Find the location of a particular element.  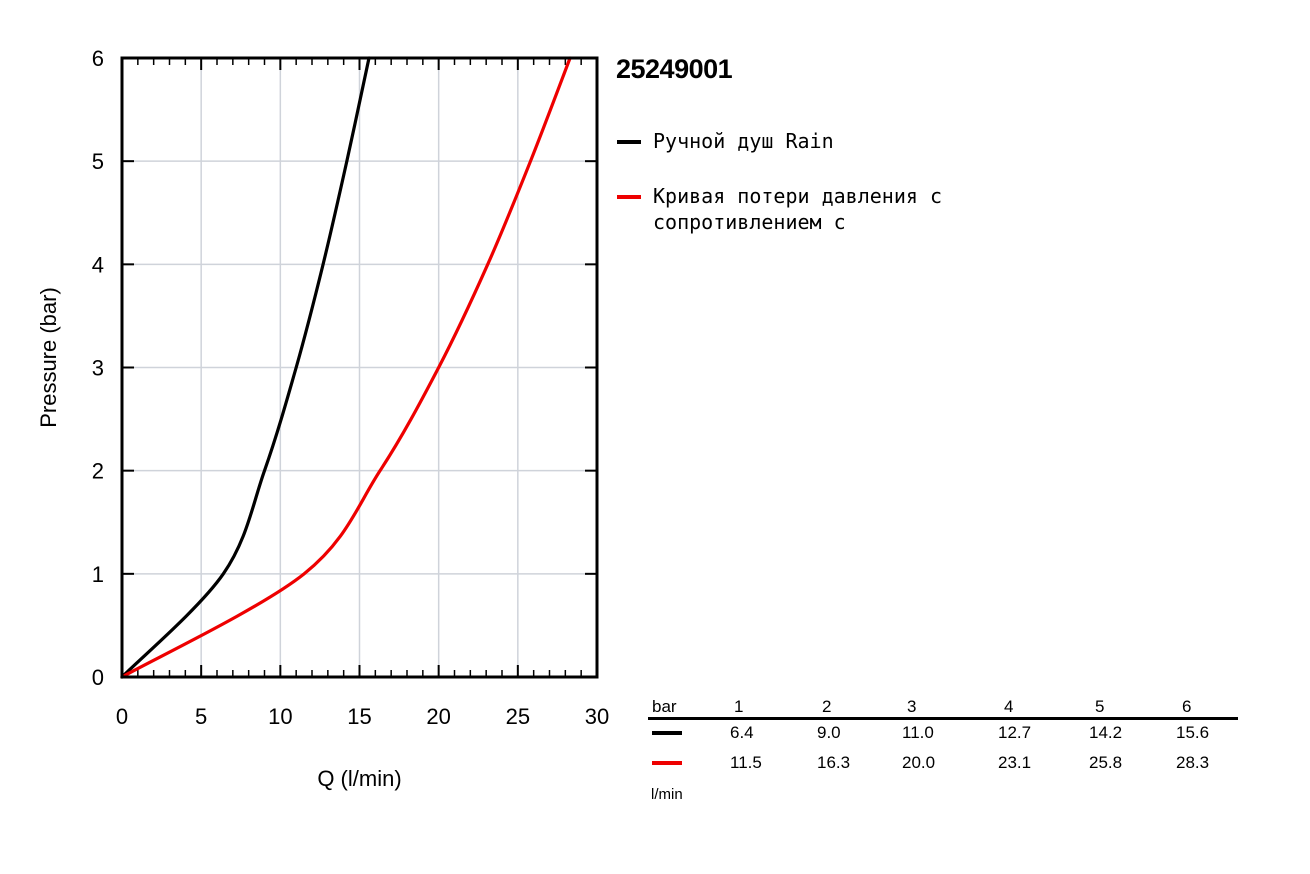

table-cell: 28.3 is located at coordinates (1193, 762).